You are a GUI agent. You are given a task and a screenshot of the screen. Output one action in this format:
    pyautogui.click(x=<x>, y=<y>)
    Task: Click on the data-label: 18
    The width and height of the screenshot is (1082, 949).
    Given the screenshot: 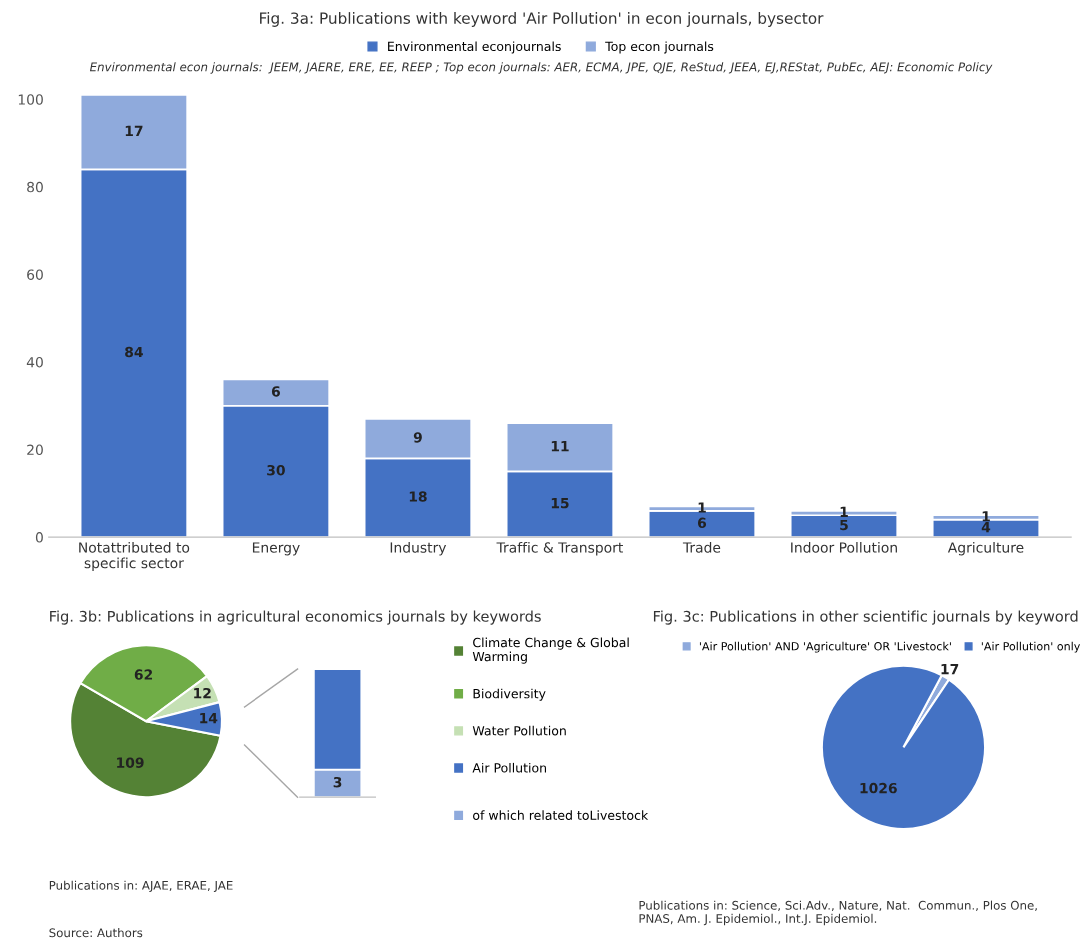 What is the action you would take?
    pyautogui.click(x=418, y=496)
    